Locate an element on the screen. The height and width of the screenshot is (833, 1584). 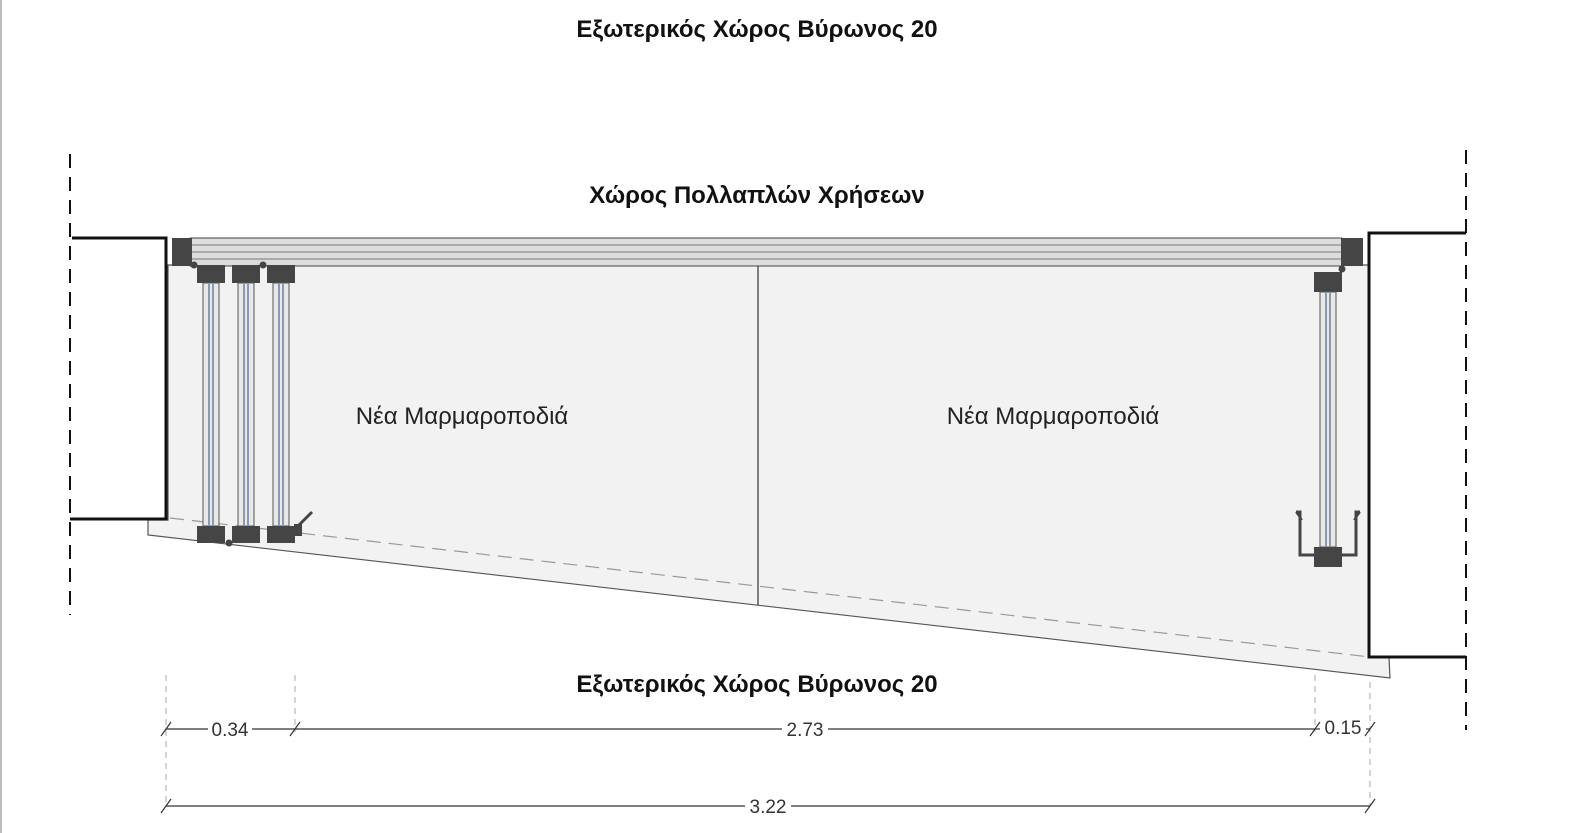
dimension-total-label: 3.22 is located at coordinates (768, 807).